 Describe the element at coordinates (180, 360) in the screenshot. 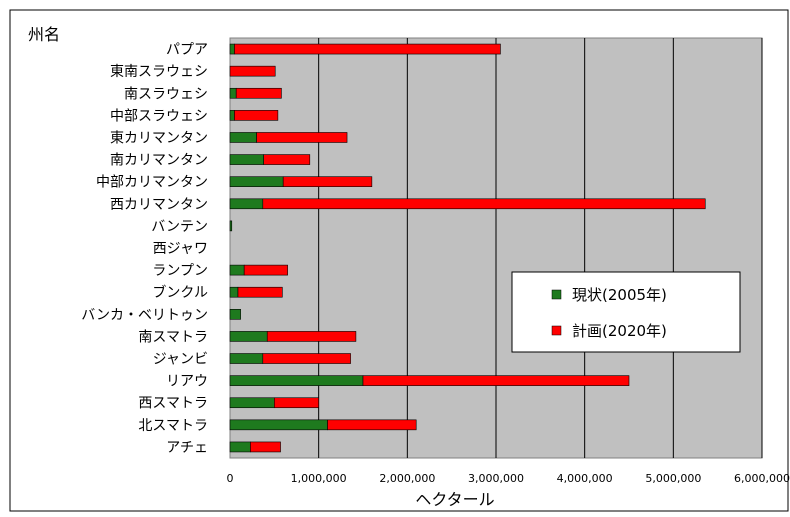

I see `category-label: ジャンビ` at that location.